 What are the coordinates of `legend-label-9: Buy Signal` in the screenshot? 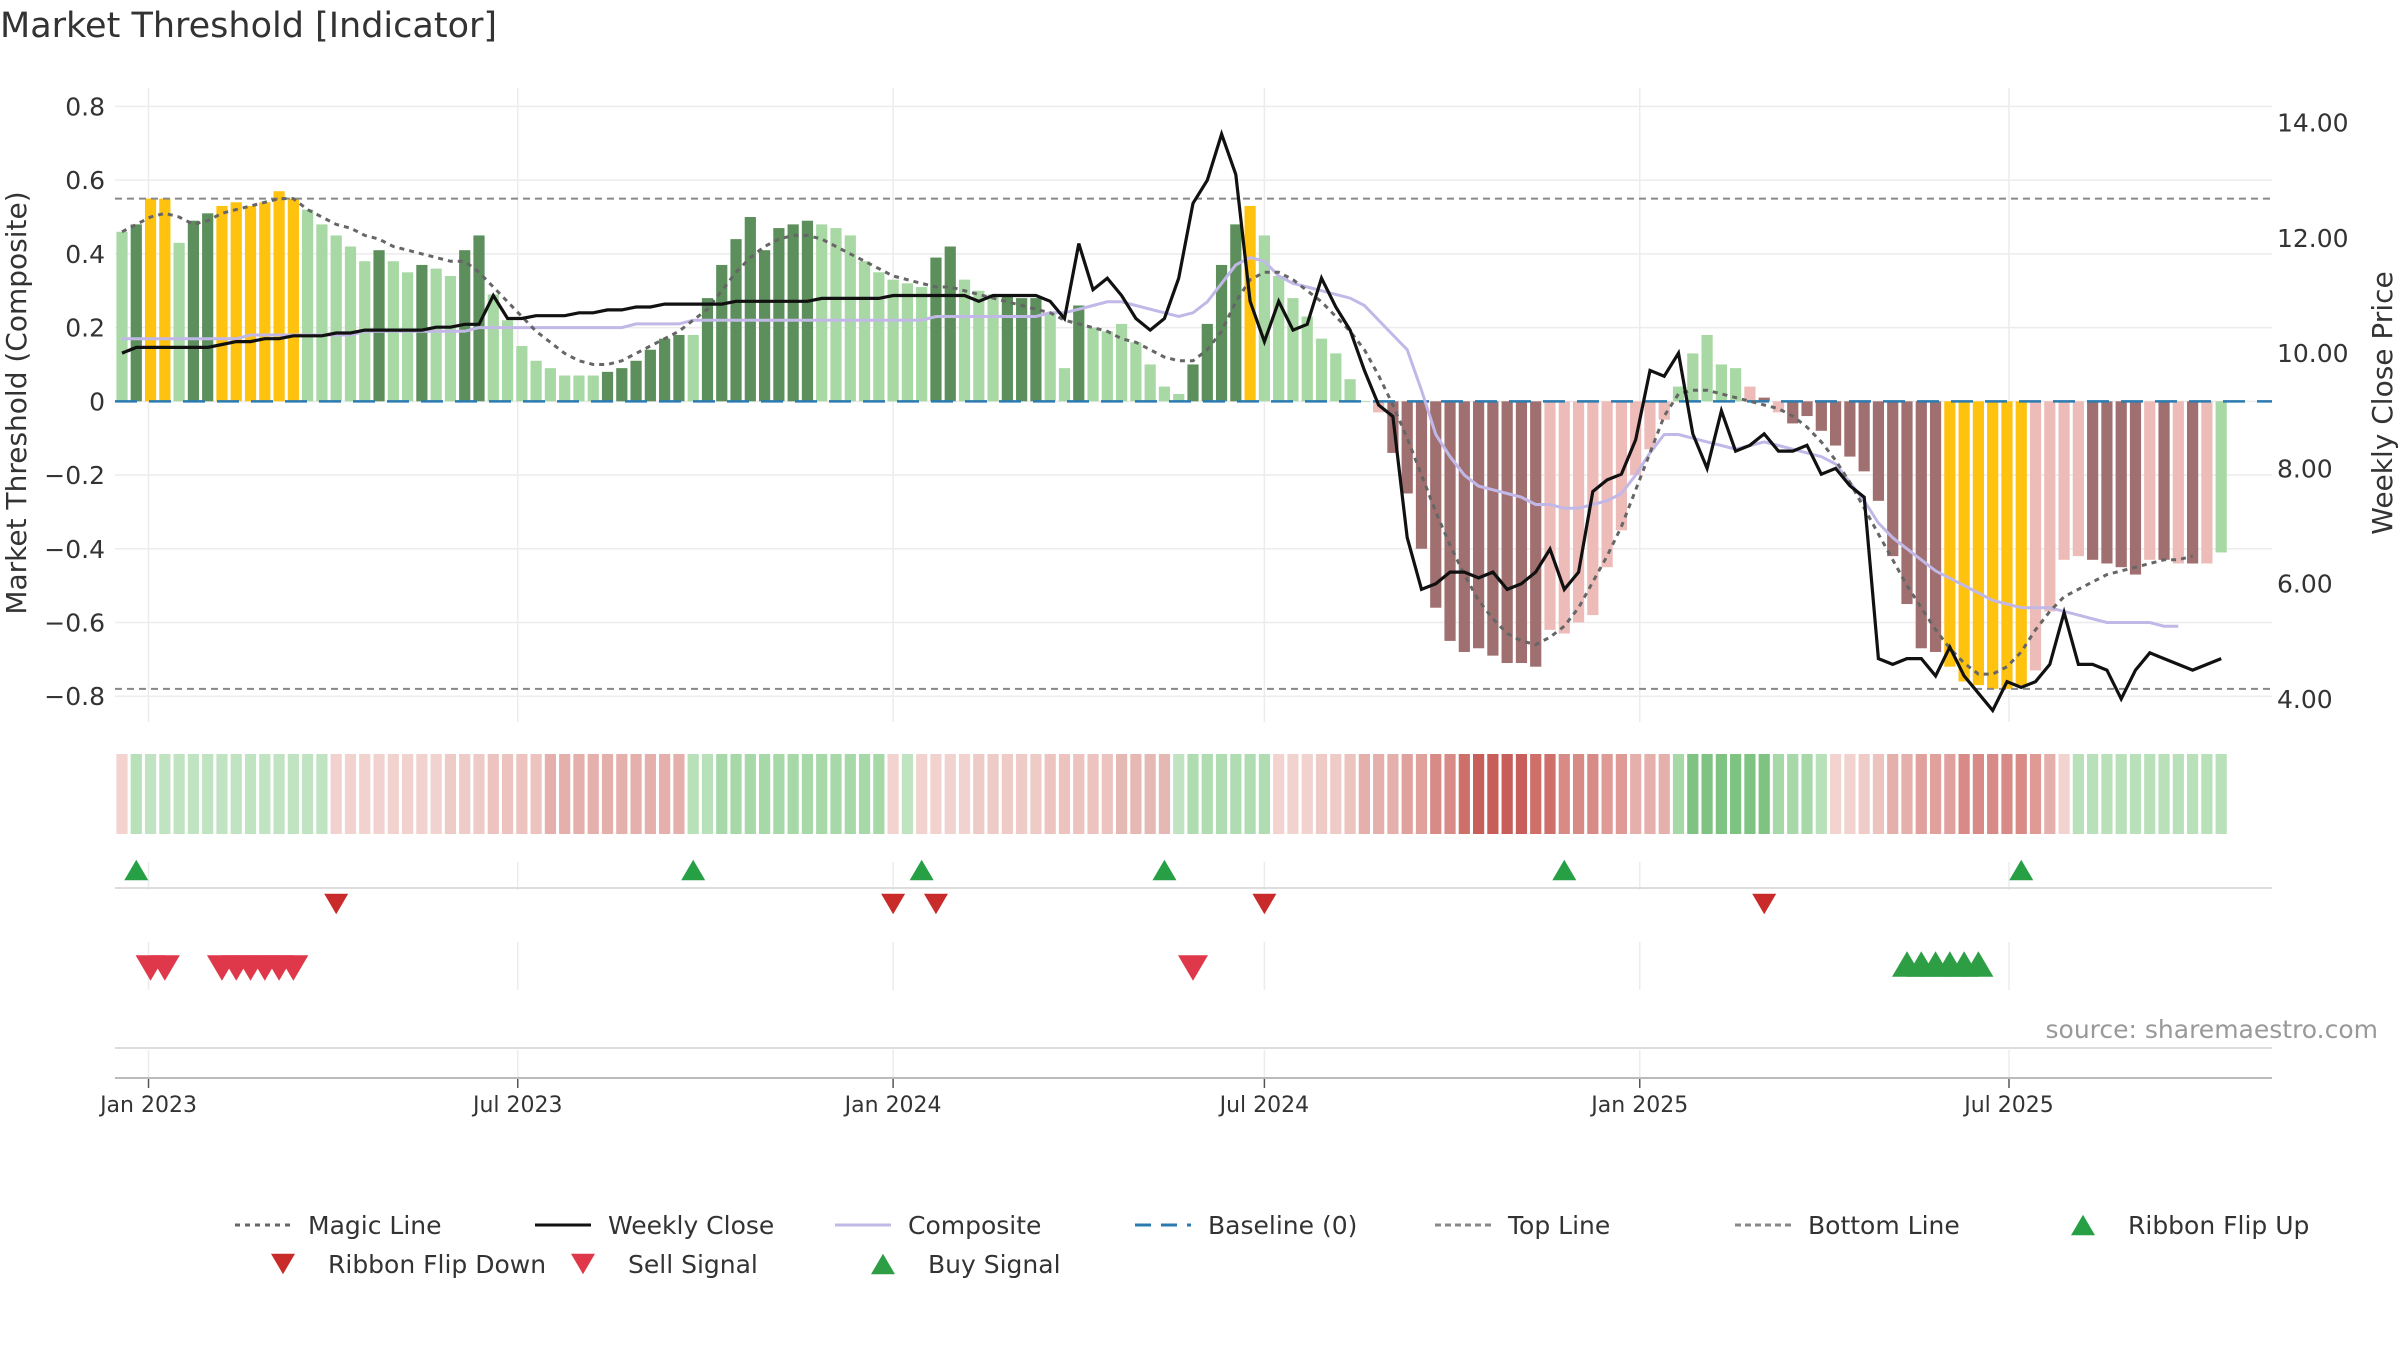 It's located at (994, 1264).